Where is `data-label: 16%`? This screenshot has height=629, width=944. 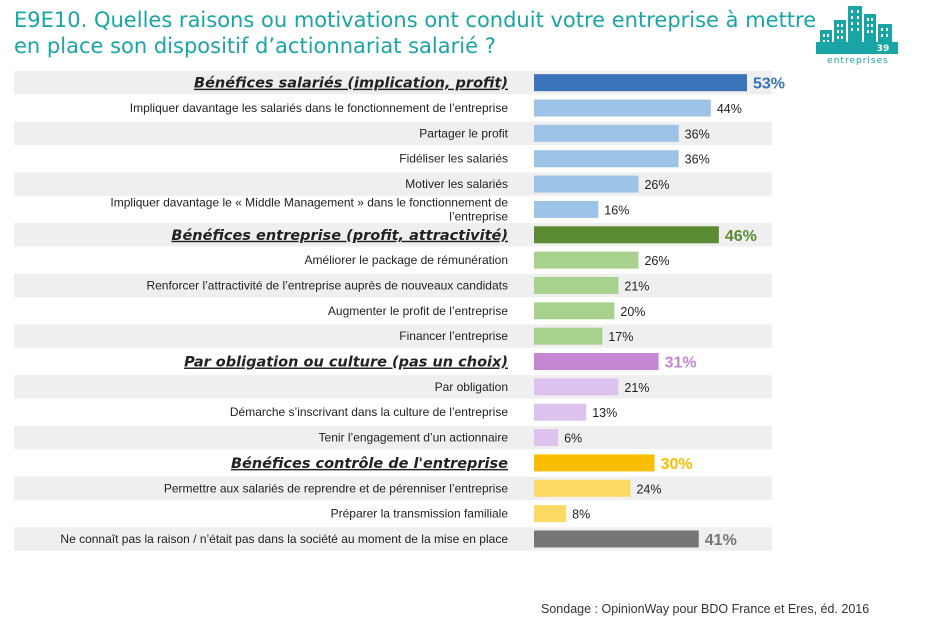 data-label: 16% is located at coordinates (616, 210).